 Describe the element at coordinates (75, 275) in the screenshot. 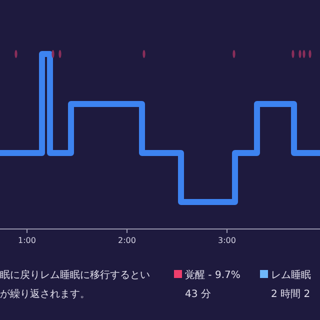

I see `text: 眠に戻りレム睡眠に移行するとい` at that location.